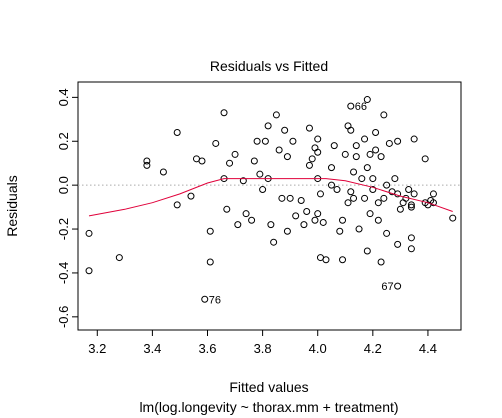  I want to click on x-tick-label: 3.8, so click(263, 348).